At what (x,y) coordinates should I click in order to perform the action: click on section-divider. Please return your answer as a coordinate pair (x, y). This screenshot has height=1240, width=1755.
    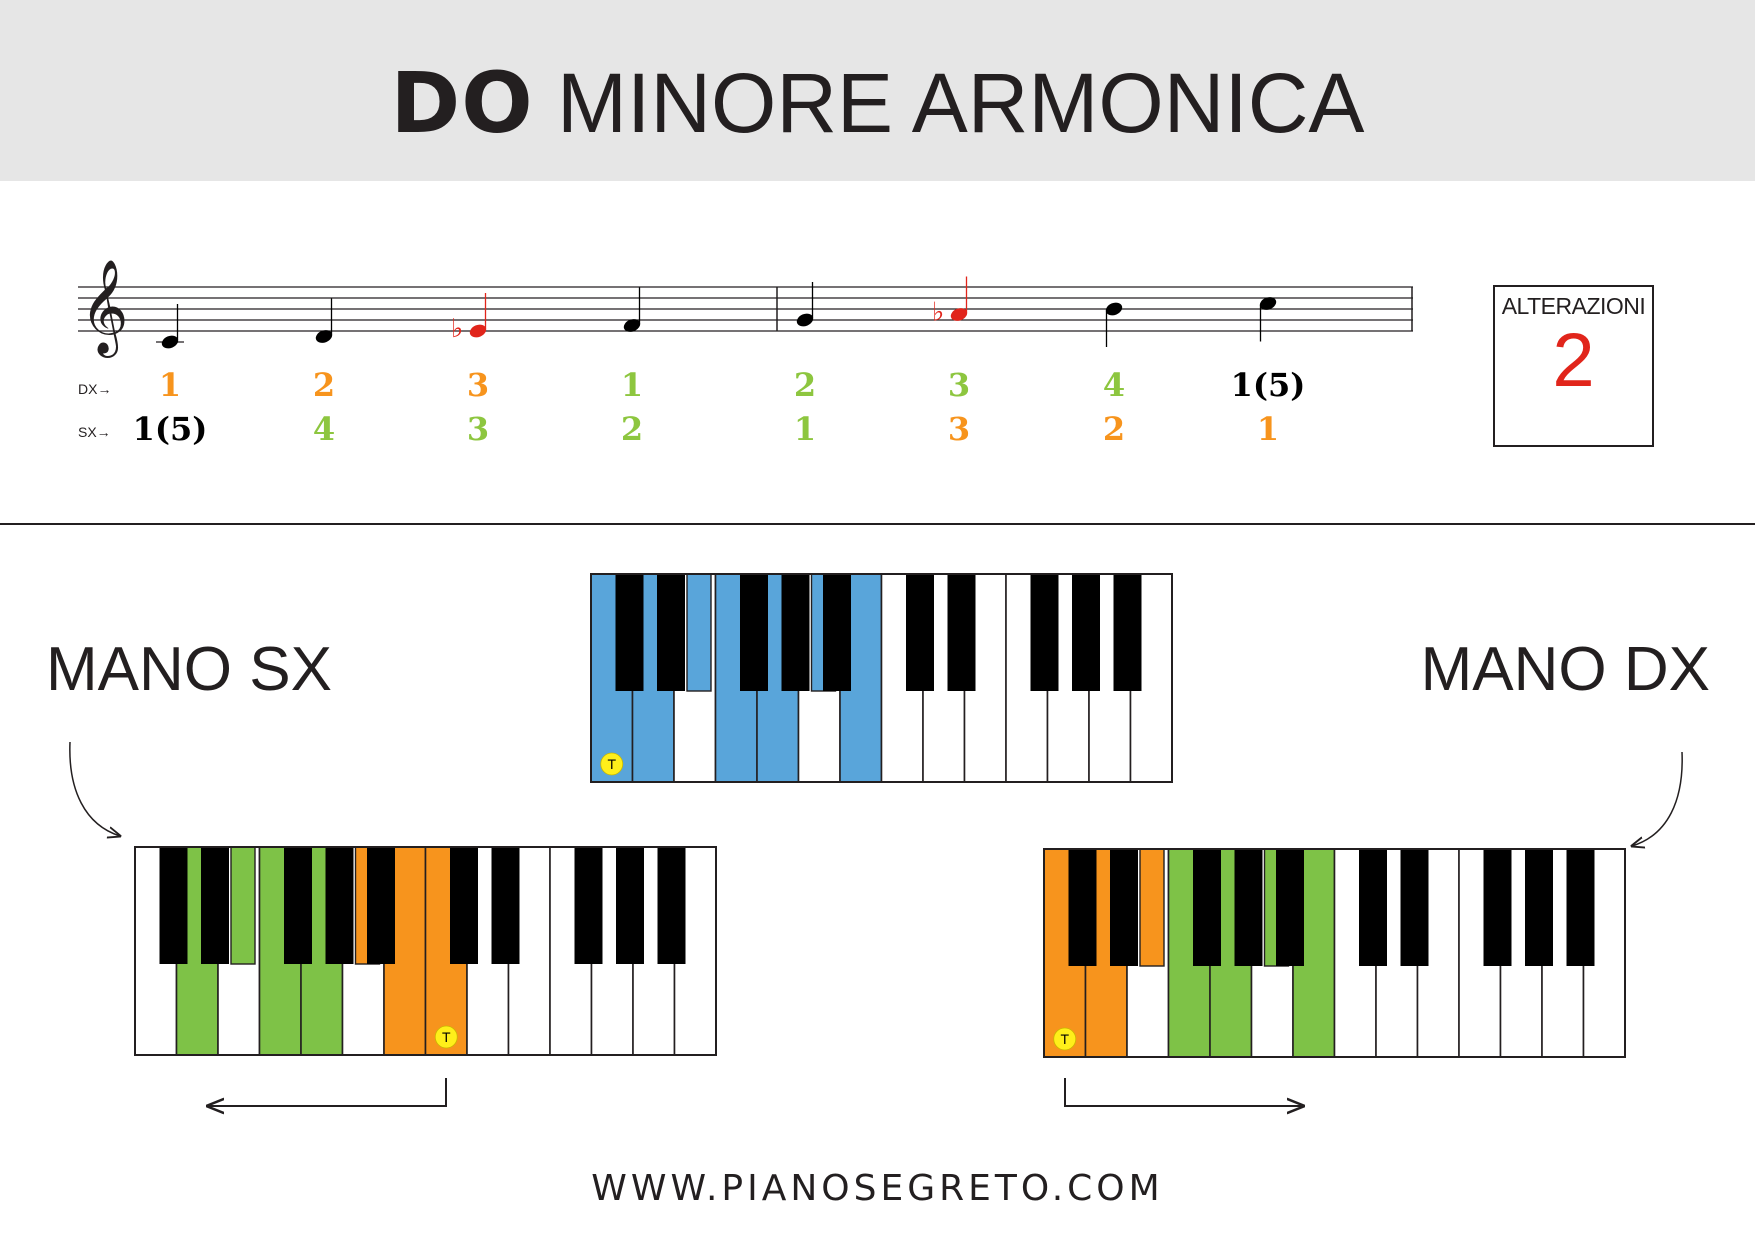
    Looking at the image, I should click on (877, 524).